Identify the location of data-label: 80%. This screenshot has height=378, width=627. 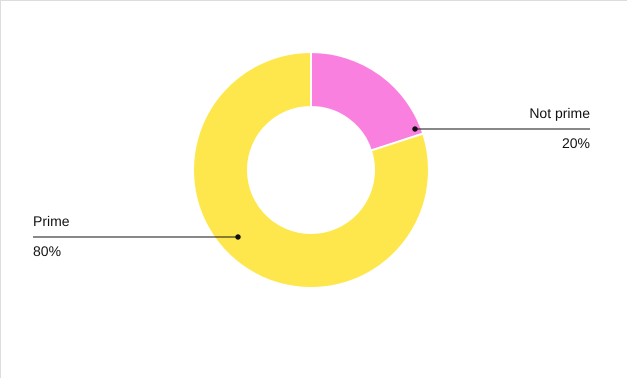
(47, 251).